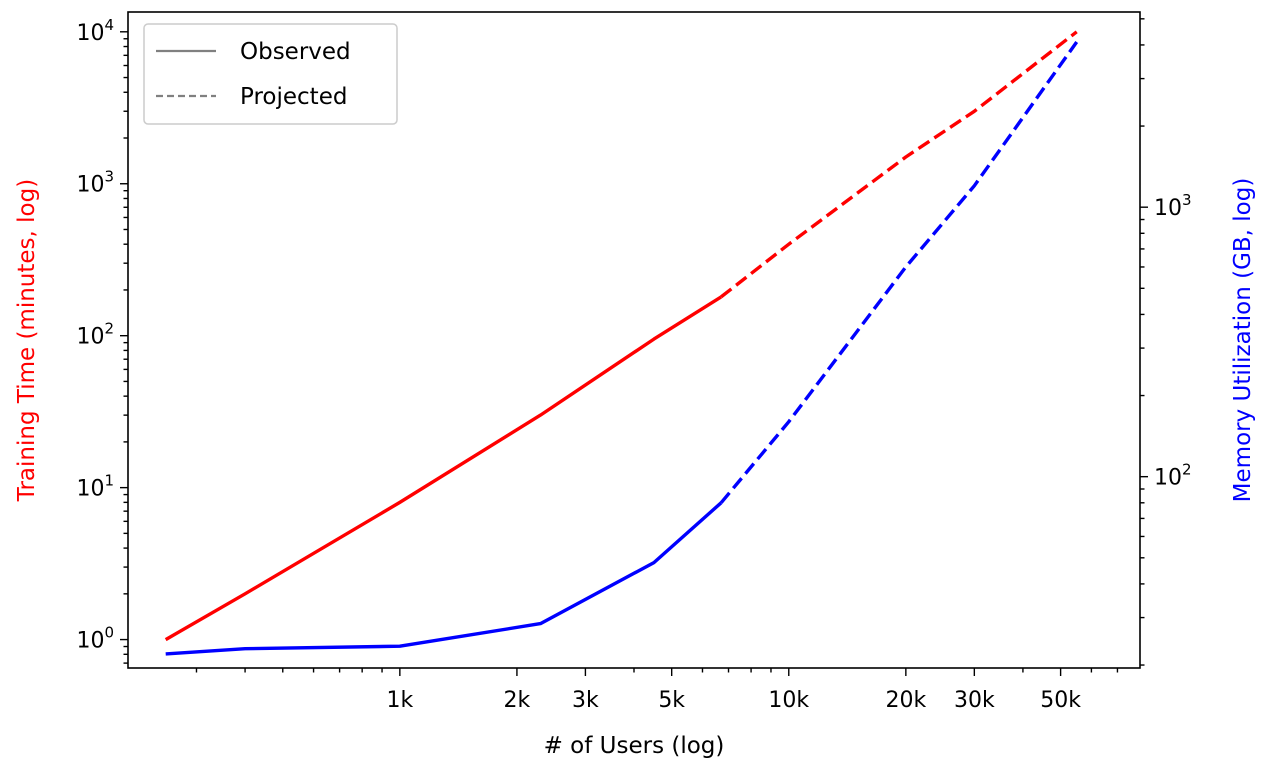 The height and width of the screenshot is (759, 1269). What do you see at coordinates (905, 700) in the screenshot?
I see `x-tick-label: 20k` at bounding box center [905, 700].